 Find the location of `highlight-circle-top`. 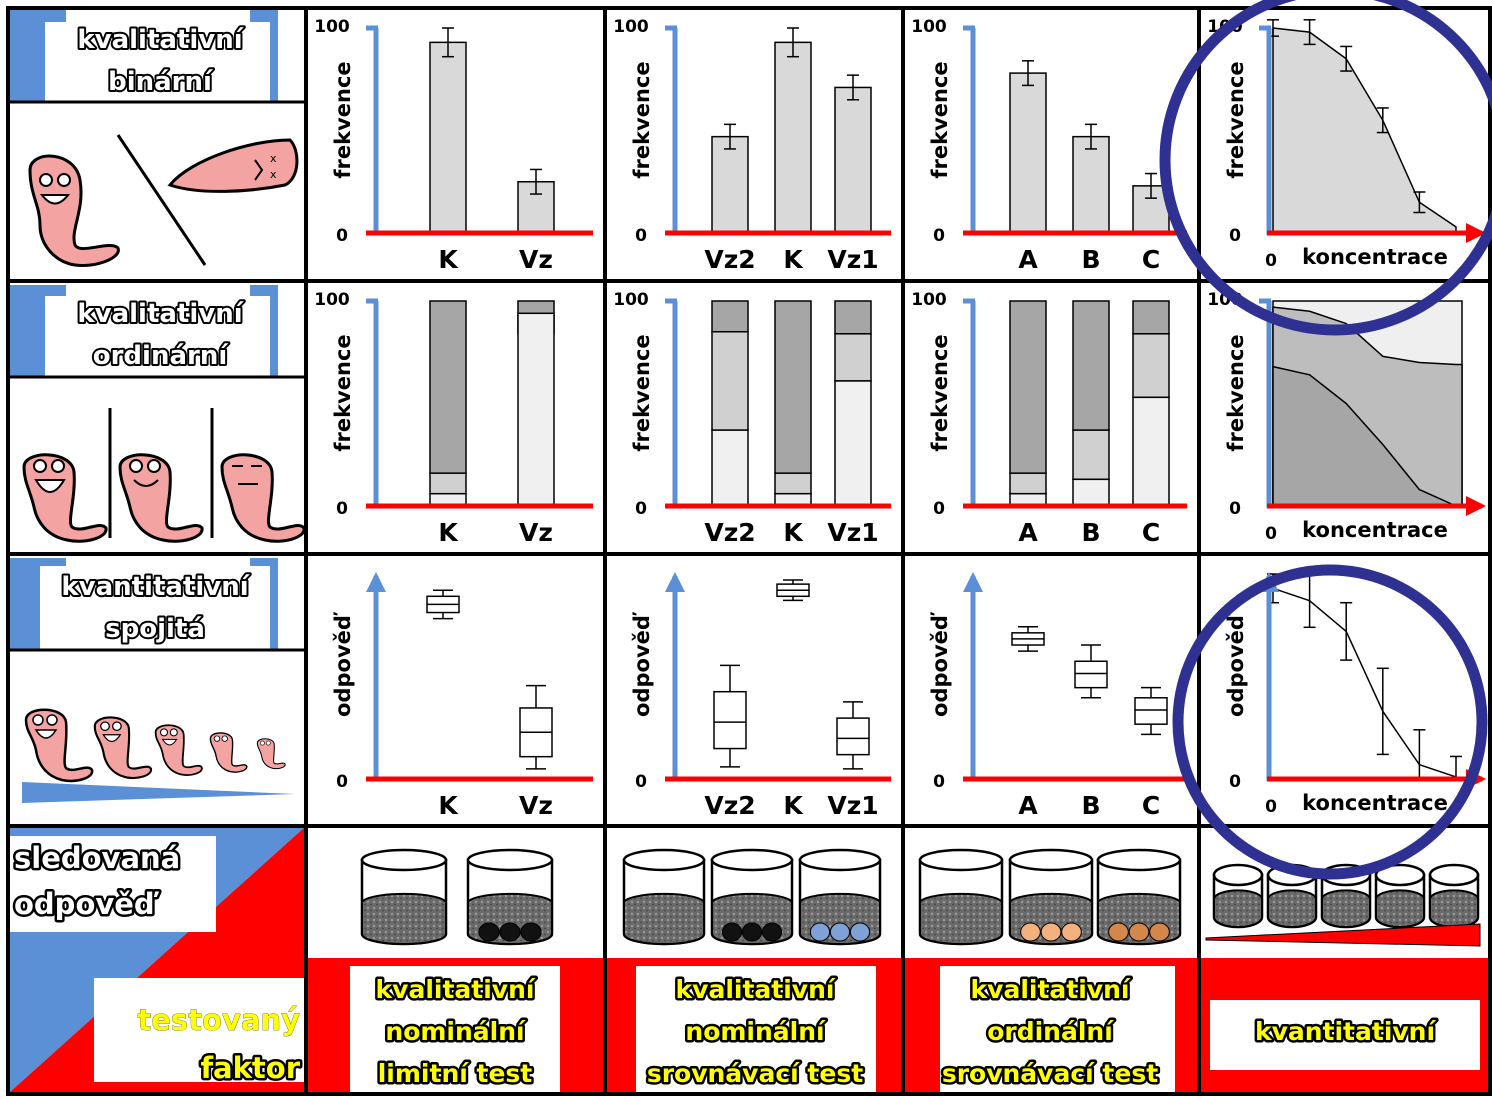

highlight-circle-top is located at coordinates (1325, 168).